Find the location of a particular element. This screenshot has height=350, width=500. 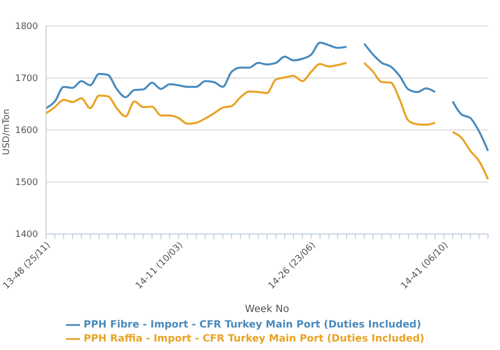

y-tick-label: 1800 is located at coordinates (26, 27).